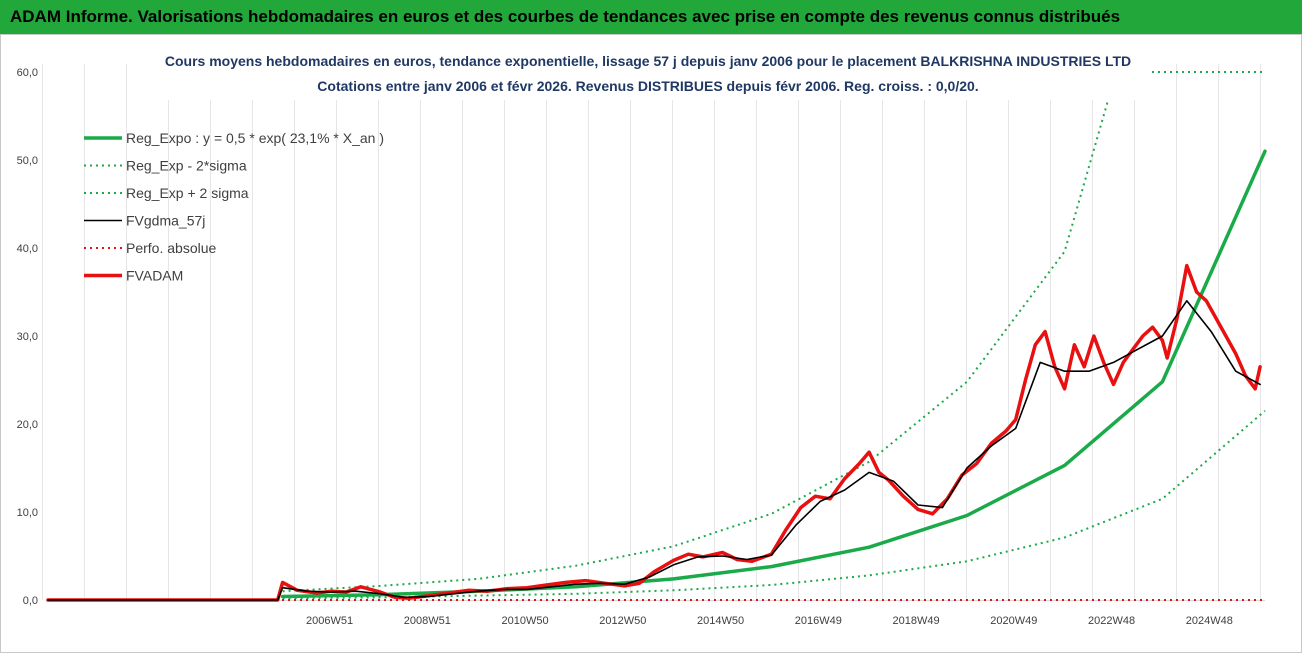  I want to click on y-tick-label: 0,0, so click(30, 601).